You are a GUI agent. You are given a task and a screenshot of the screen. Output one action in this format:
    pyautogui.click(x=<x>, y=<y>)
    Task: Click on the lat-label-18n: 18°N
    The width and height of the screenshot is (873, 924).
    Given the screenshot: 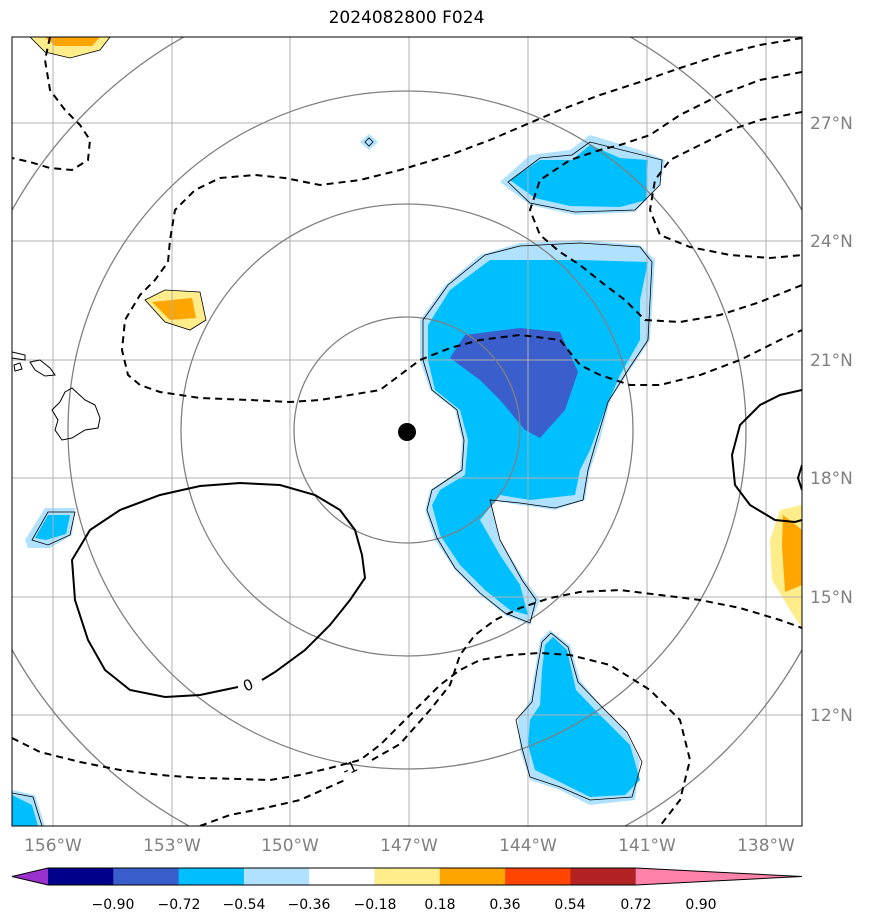 What is the action you would take?
    pyautogui.click(x=831, y=479)
    